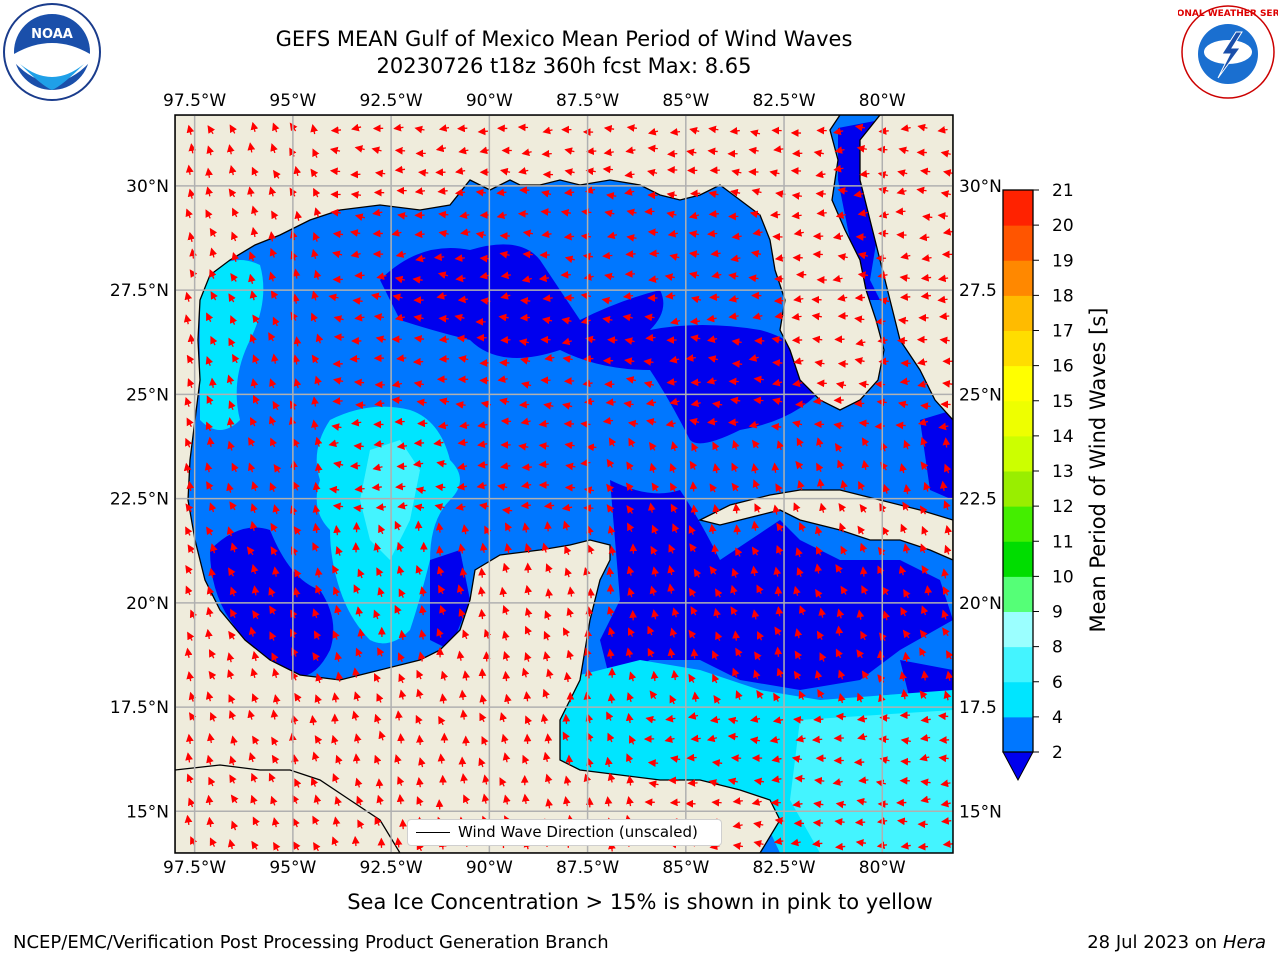 This screenshot has height=960, width=1280. What do you see at coordinates (1018, 383) in the screenshot?
I see `colorbar-bin` at bounding box center [1018, 383].